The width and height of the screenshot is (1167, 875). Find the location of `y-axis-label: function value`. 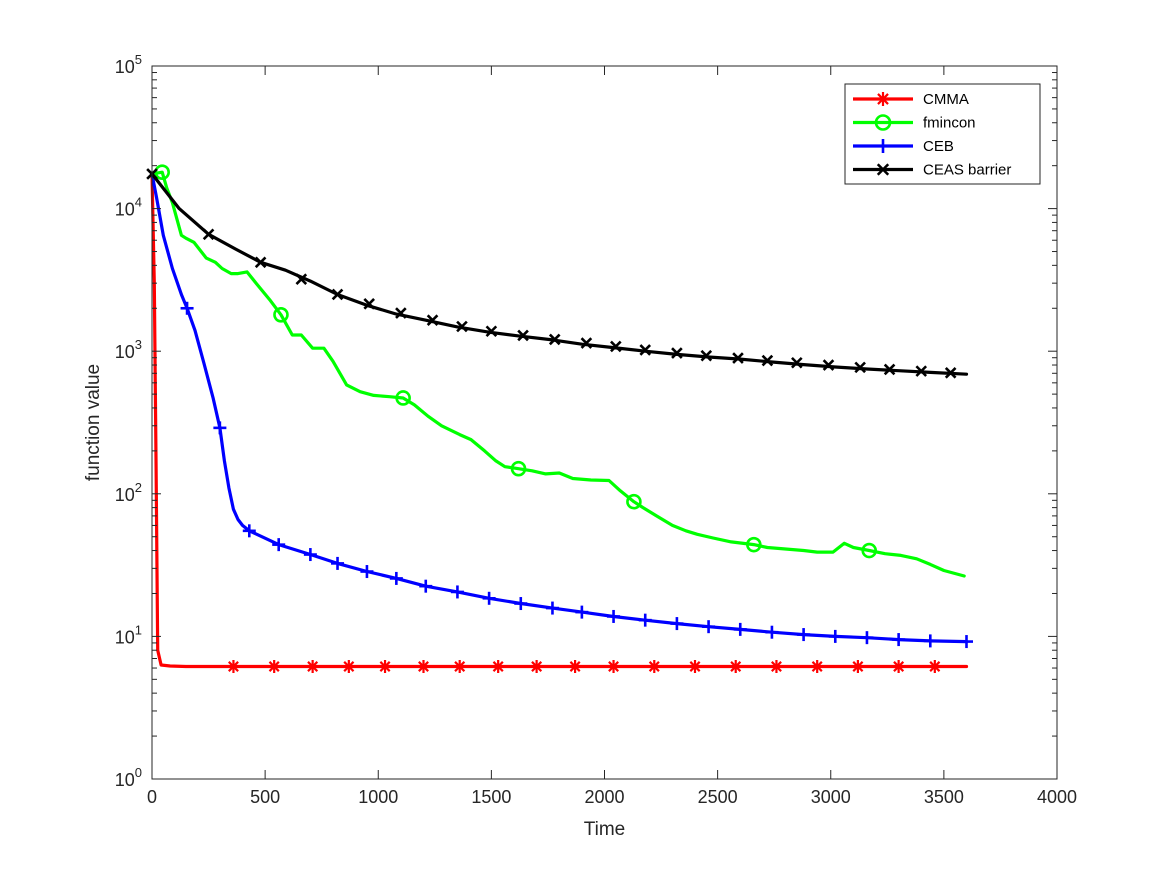

y-axis-label: function value is located at coordinates (93, 422).